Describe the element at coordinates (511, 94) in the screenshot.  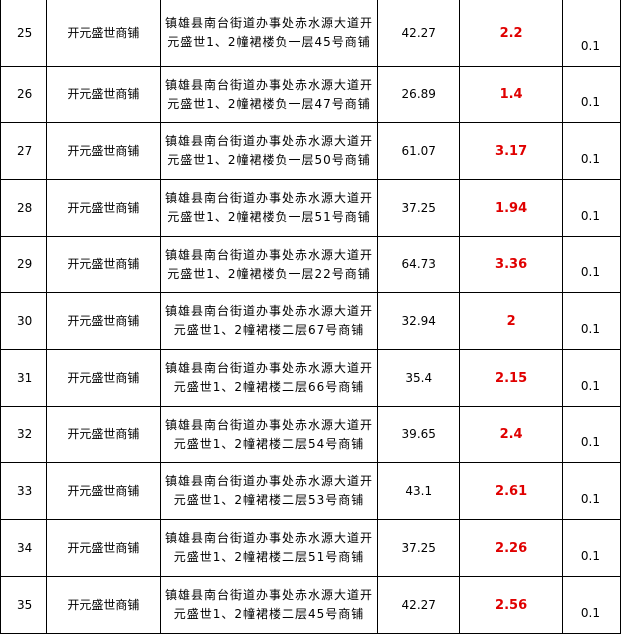
I see `shop-value: 1.4` at that location.